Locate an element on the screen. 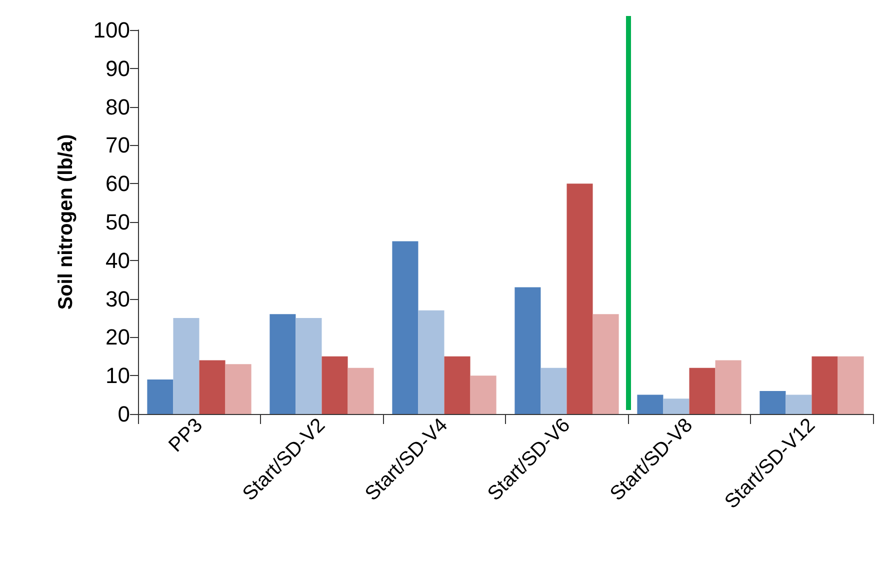  y-tick-label: 90 is located at coordinates (118, 68).